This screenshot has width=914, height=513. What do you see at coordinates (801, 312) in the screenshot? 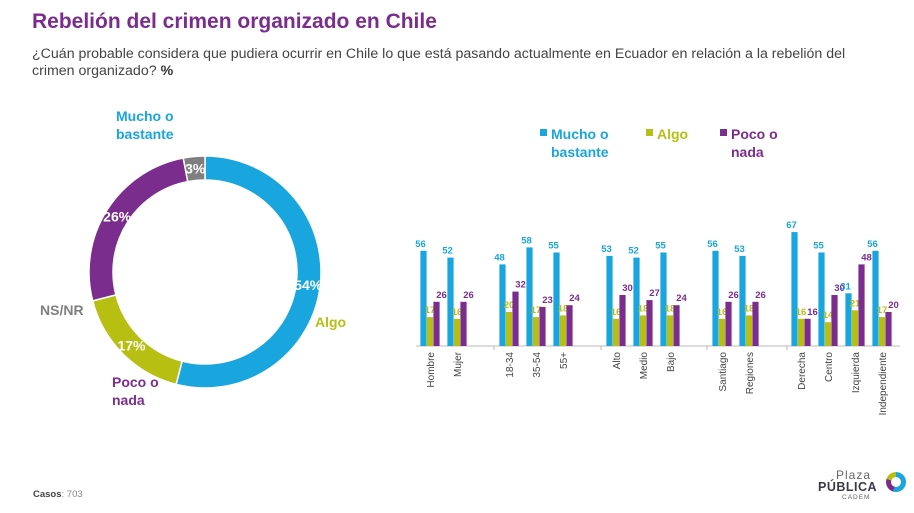
I see `bar-value-10-1: 16` at bounding box center [801, 312].